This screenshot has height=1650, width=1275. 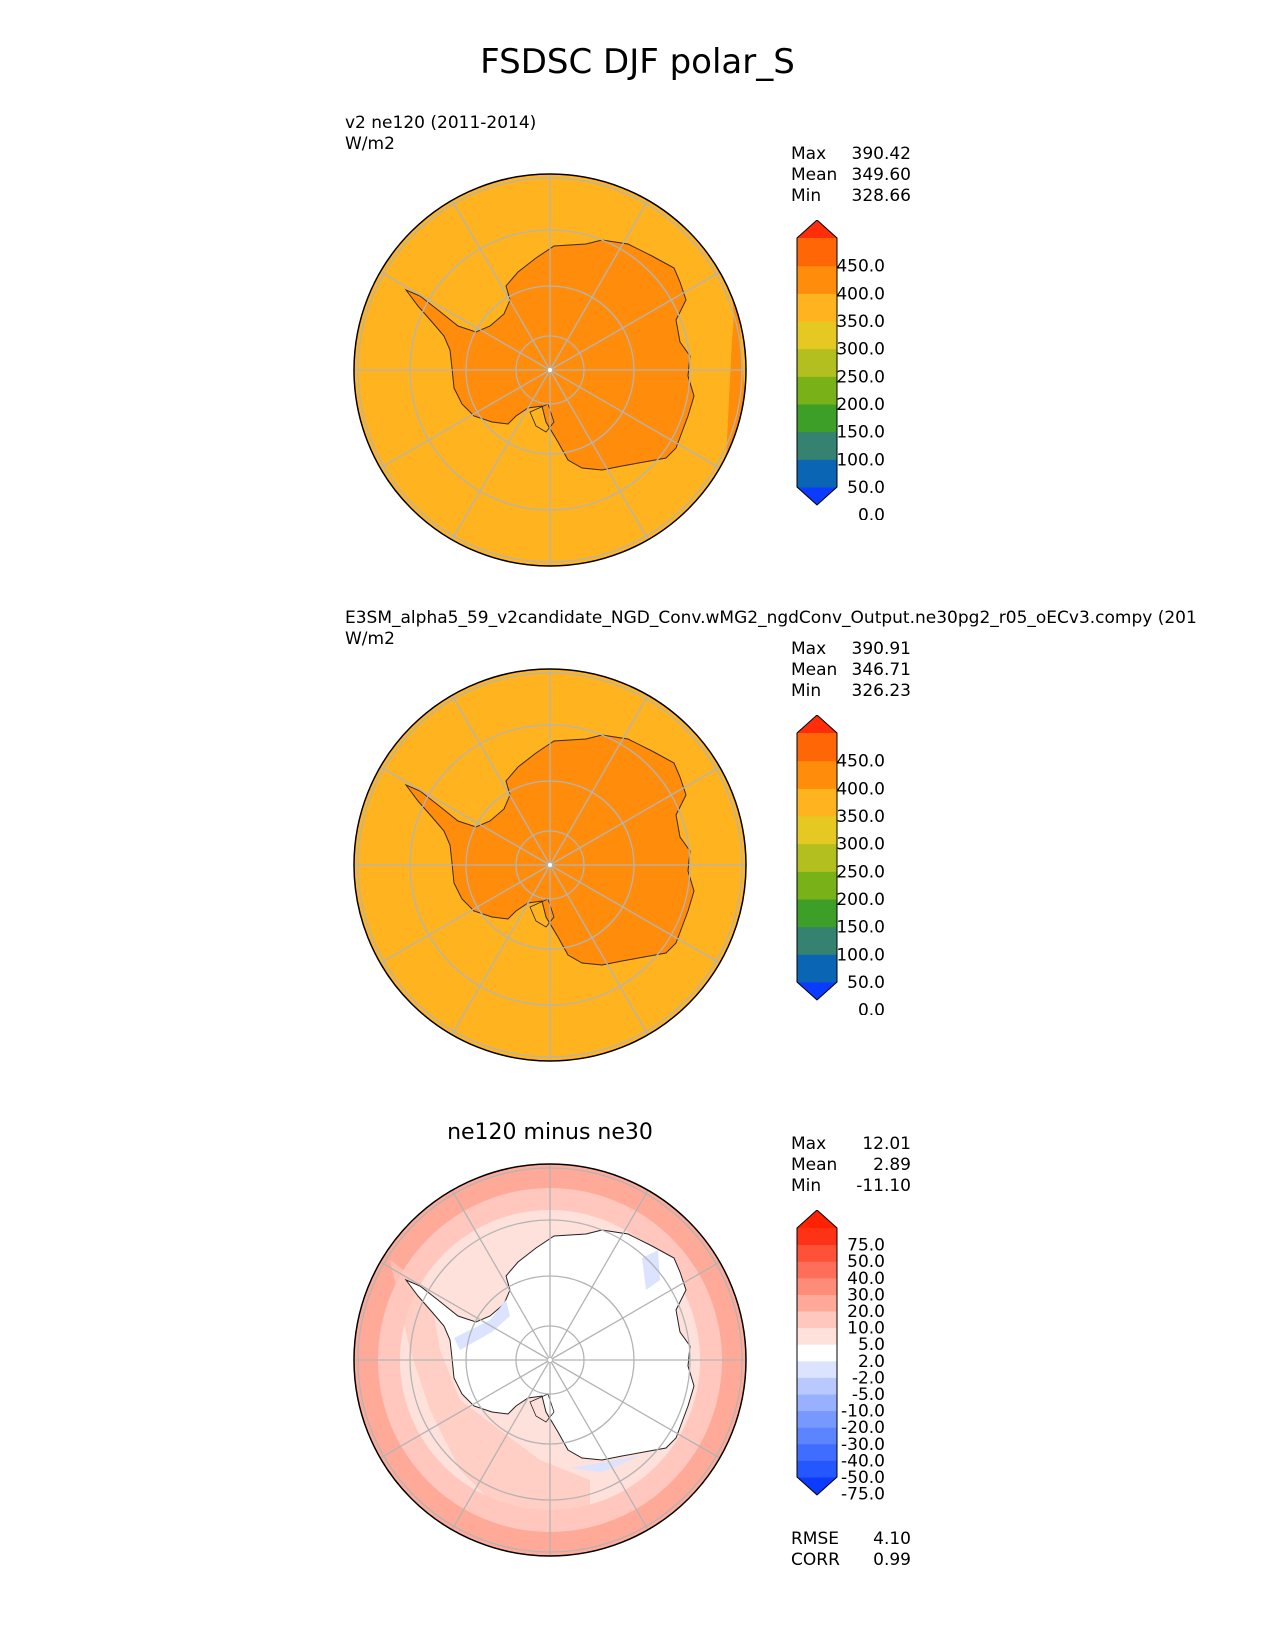 What do you see at coordinates (863, 1461) in the screenshot?
I see `colorbar-tick-label: -40.0` at bounding box center [863, 1461].